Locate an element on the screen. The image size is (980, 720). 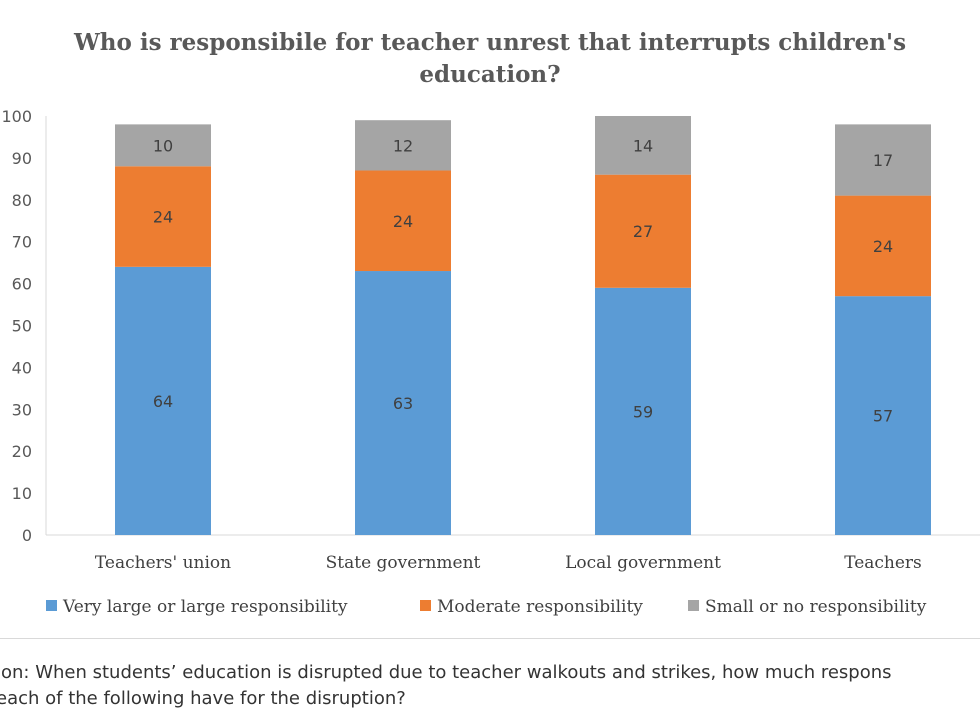
data-label: 59 is located at coordinates (643, 411).